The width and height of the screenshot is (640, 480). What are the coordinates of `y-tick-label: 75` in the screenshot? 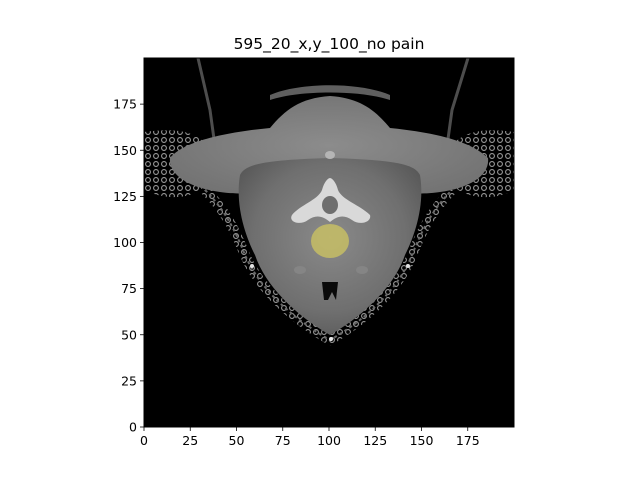 It's located at (129, 288).